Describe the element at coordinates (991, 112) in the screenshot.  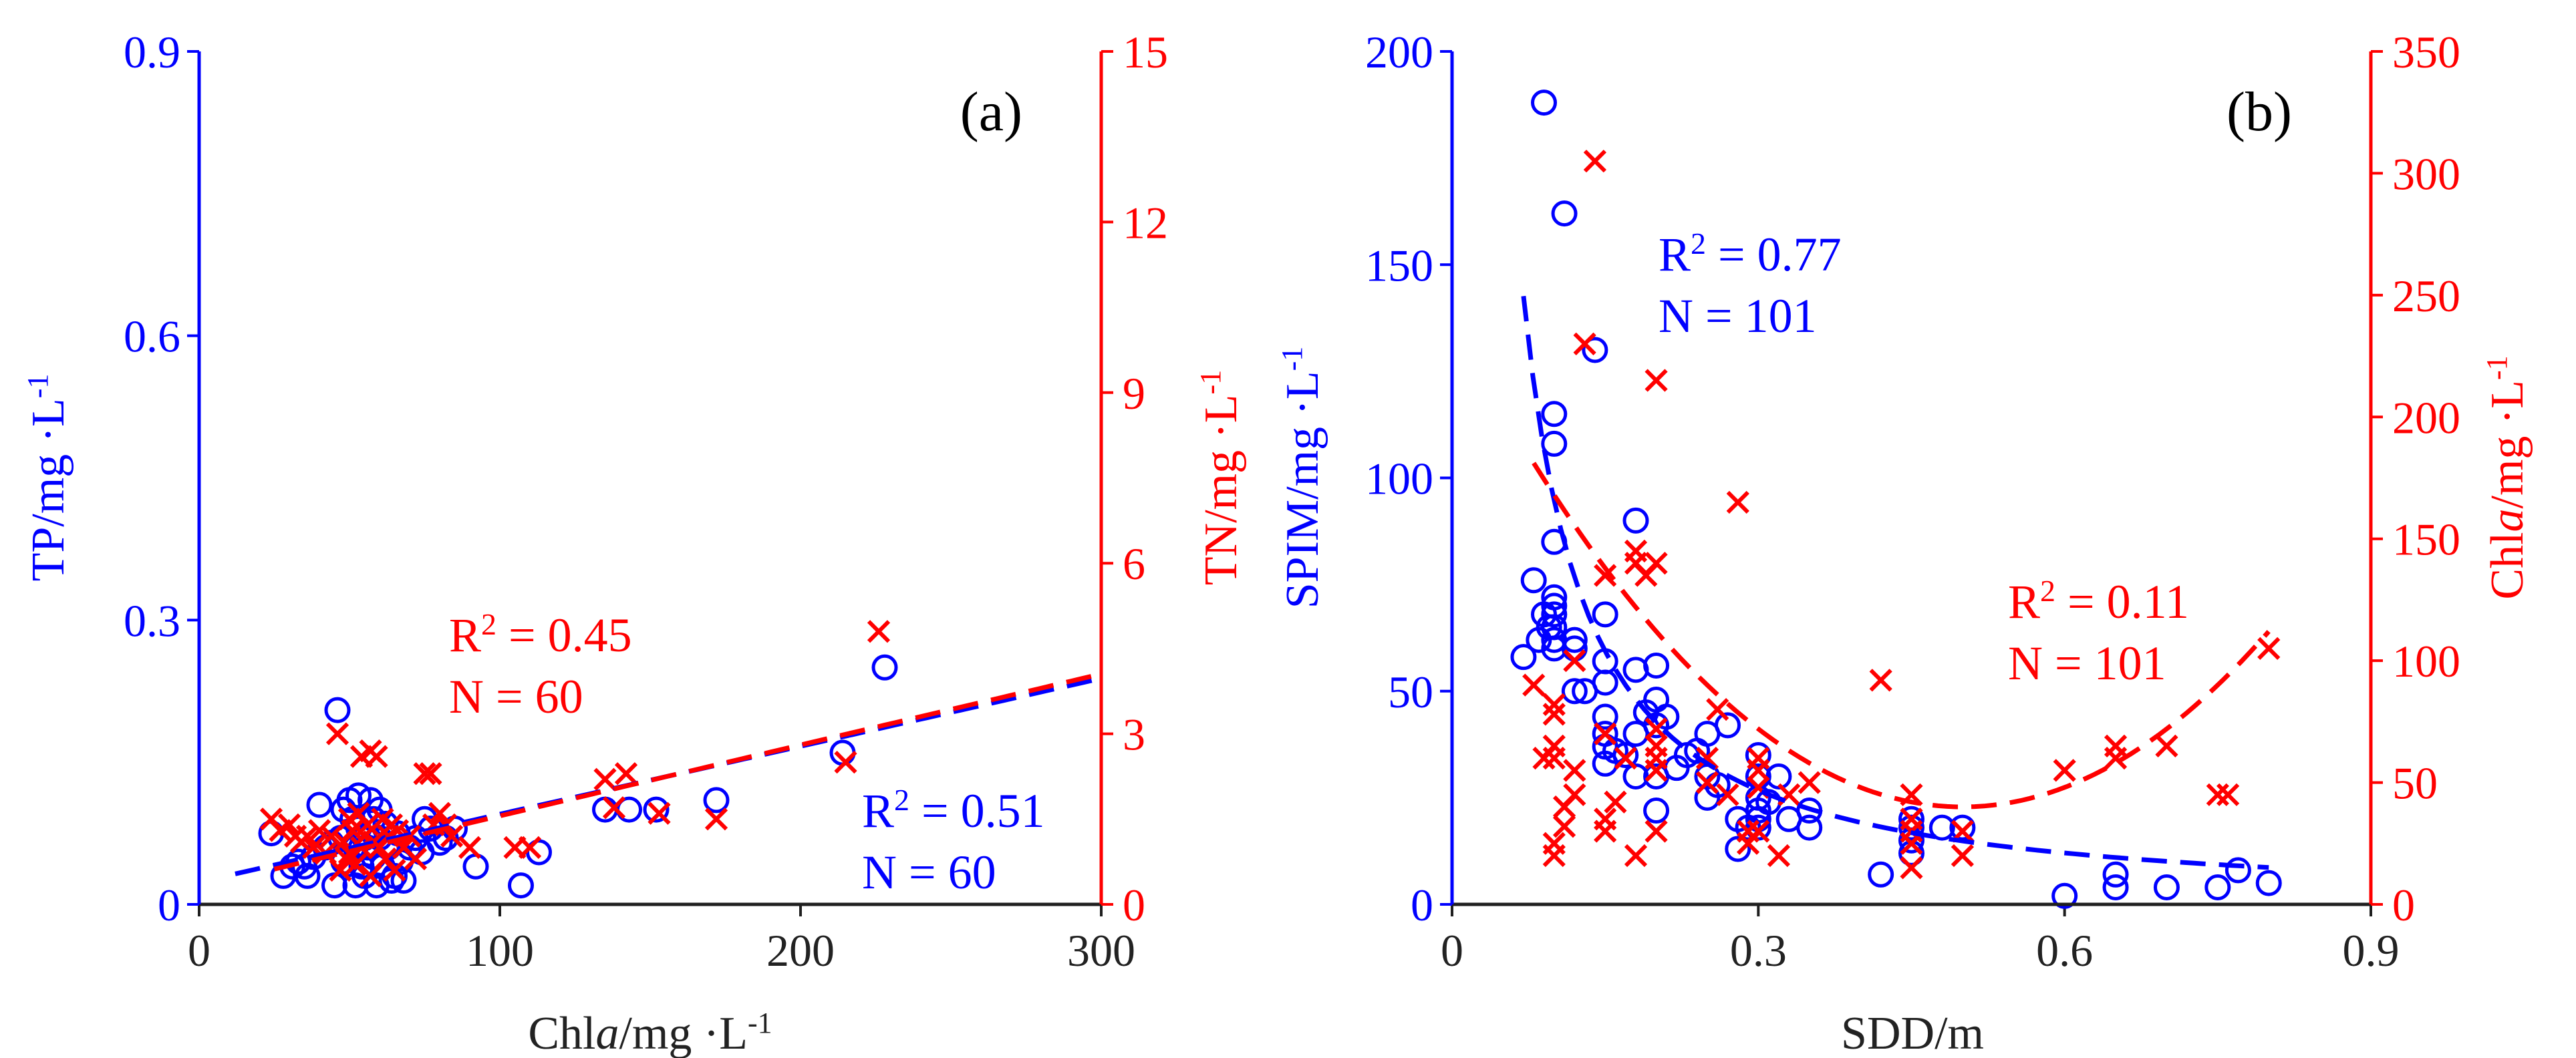
I see `panel-a-label: (a)` at that location.